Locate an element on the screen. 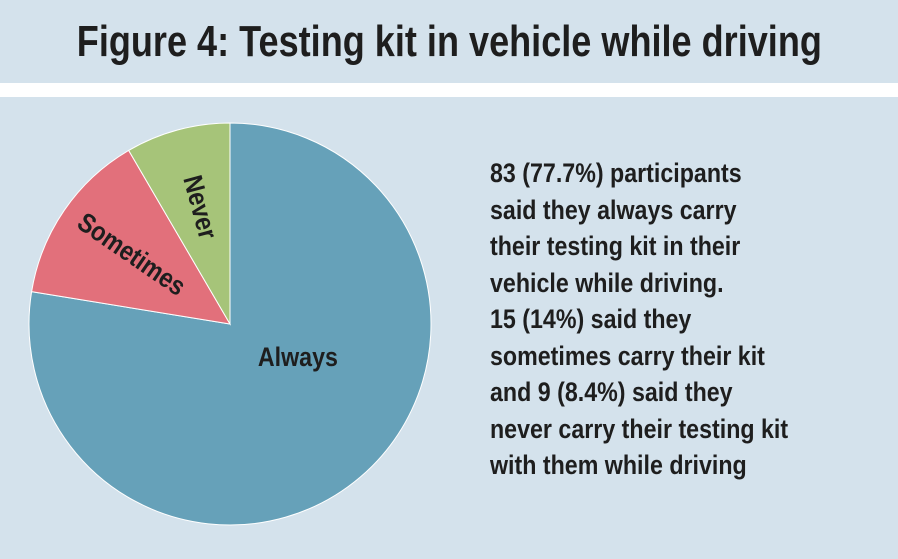 This screenshot has width=898, height=559. description-line: their testing kit in their is located at coordinates (615, 246).